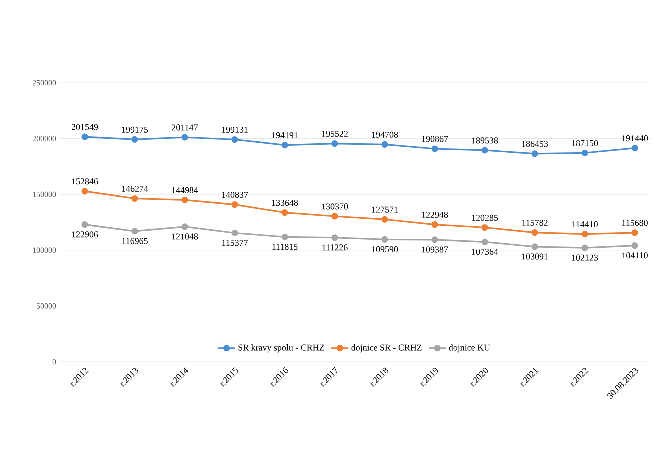 The width and height of the screenshot is (668, 450). Describe the element at coordinates (85, 235) in the screenshot. I see `data-label: 122906` at that location.